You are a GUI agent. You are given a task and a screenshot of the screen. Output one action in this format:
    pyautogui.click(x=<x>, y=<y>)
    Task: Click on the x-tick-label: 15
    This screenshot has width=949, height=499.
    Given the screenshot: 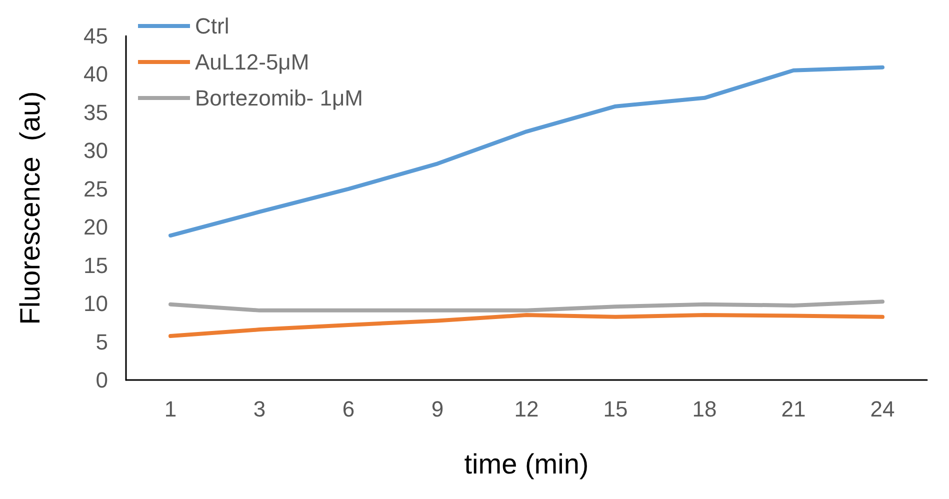 What is the action you would take?
    pyautogui.click(x=615, y=409)
    